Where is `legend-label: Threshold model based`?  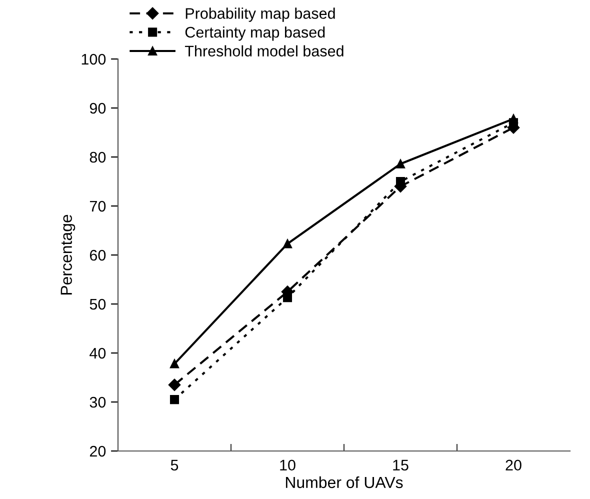 legend-label: Threshold model based is located at coordinates (264, 51).